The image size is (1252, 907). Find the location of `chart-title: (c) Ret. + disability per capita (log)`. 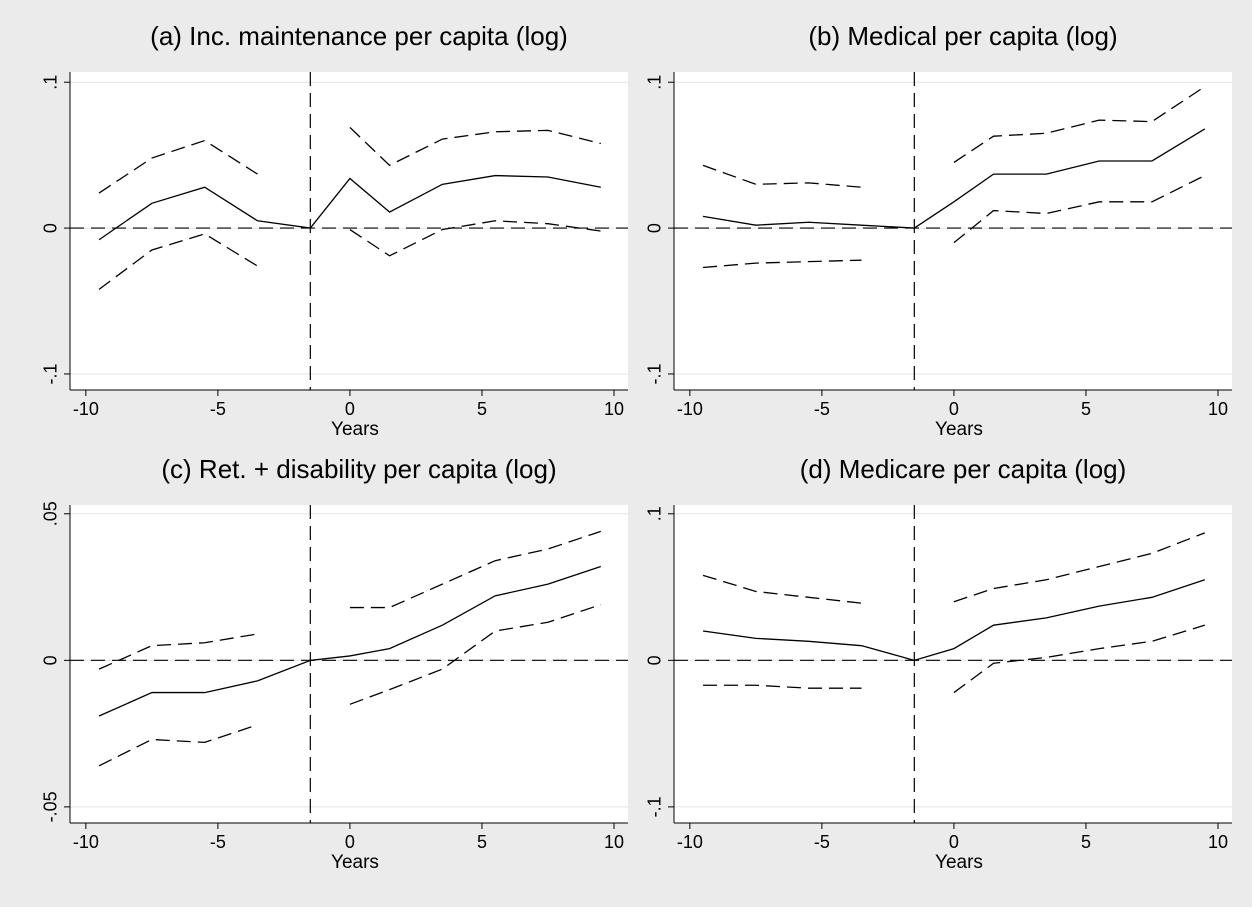

chart-title: (c) Ret. + disability per capita (log) is located at coordinates (358, 469).